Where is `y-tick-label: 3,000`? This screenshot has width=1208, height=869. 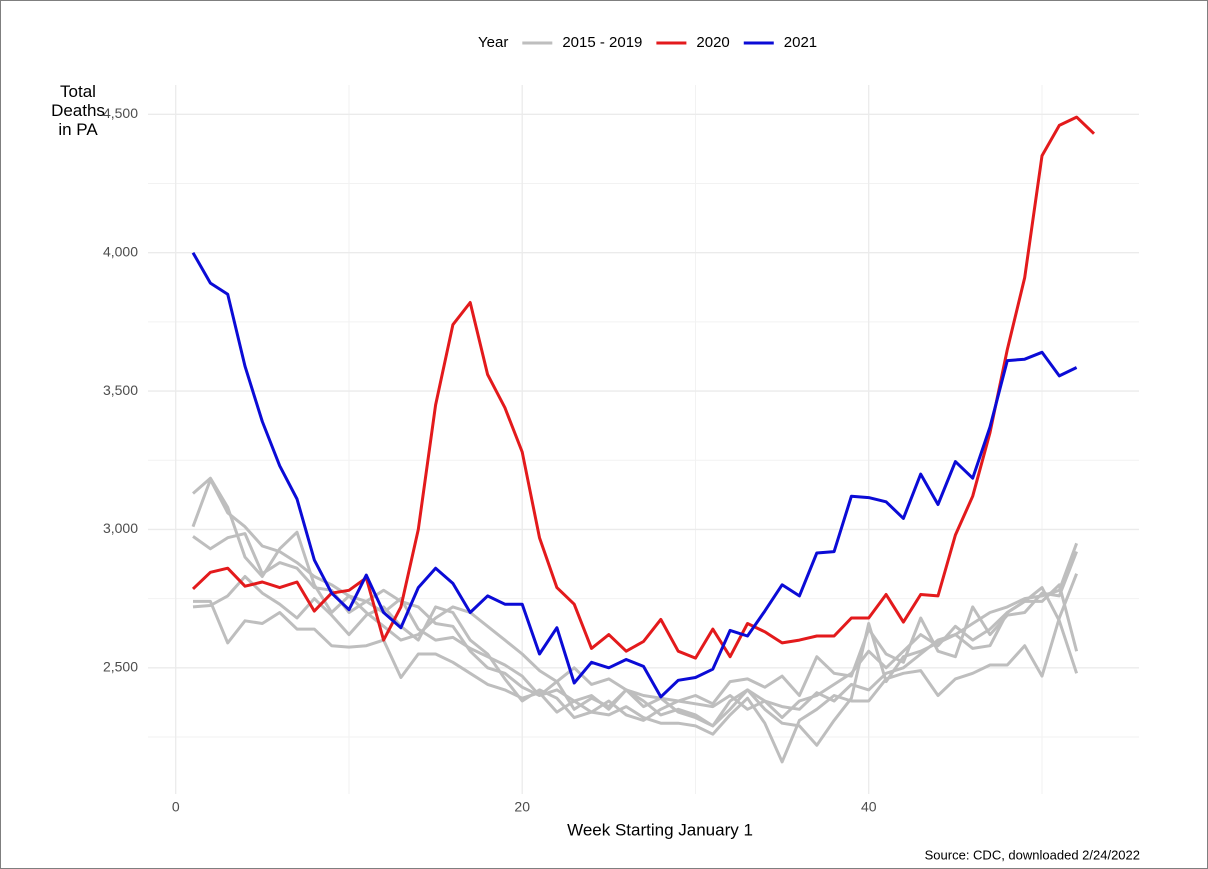
y-tick-label: 3,000 is located at coordinates (120, 528).